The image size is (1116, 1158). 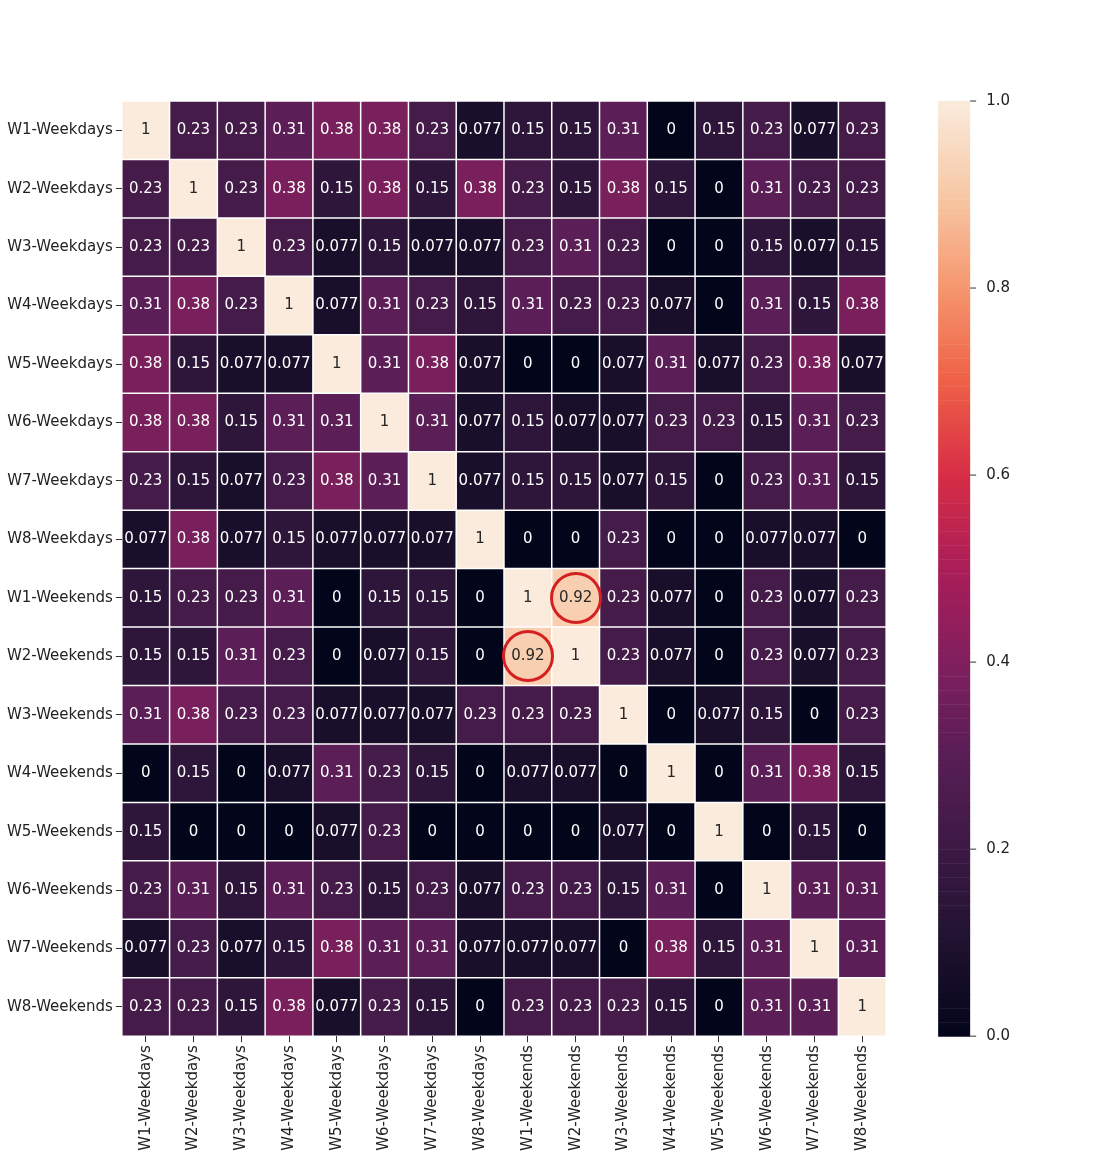 I want to click on color-bar-label: 1.0, so click(x=998, y=99).